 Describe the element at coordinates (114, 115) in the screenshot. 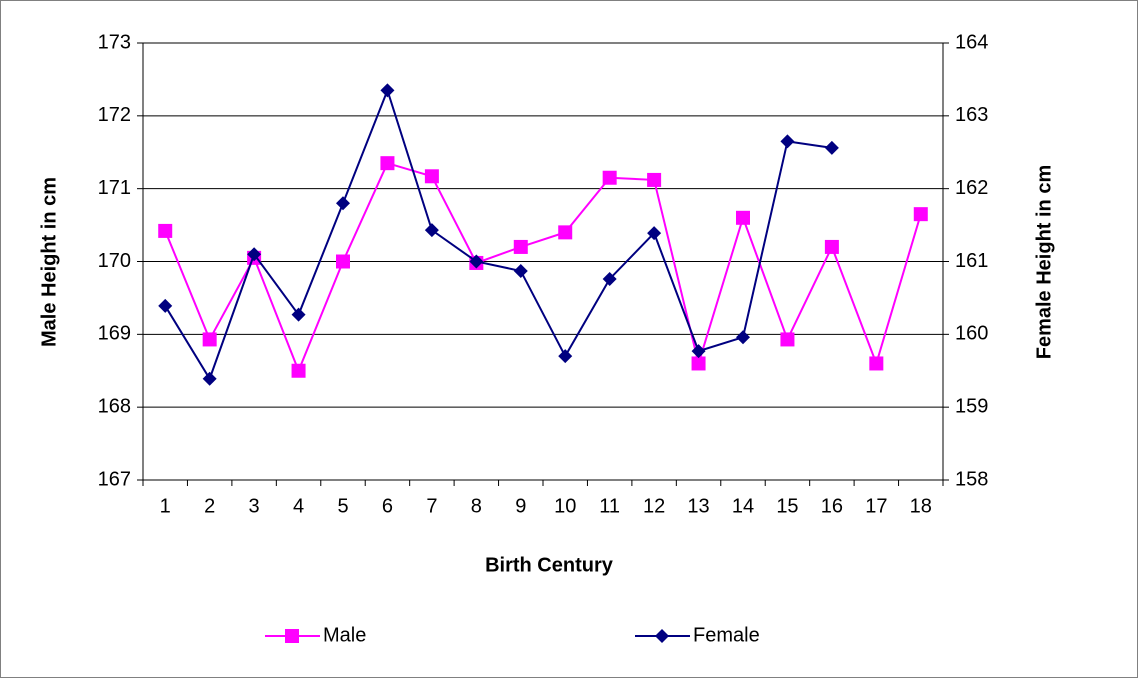

I see `y-tick-label: 172` at that location.